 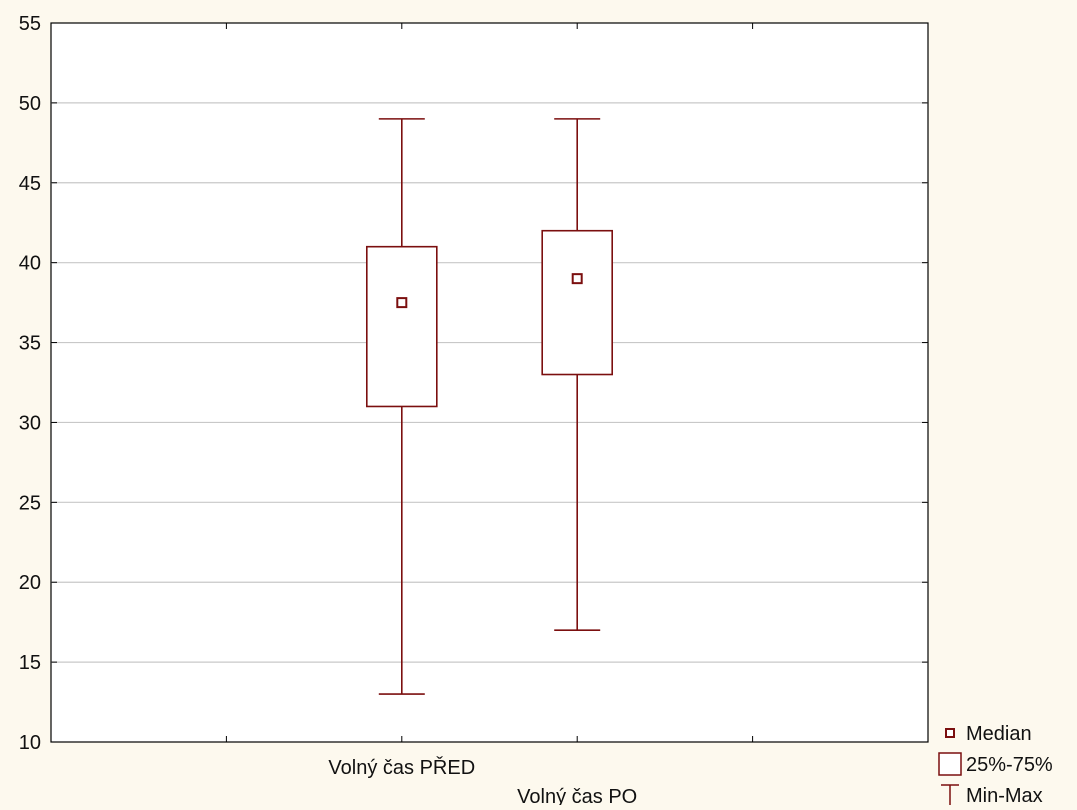 I want to click on legend: Median 25%-75% Min-Max, so click(x=995, y=765).